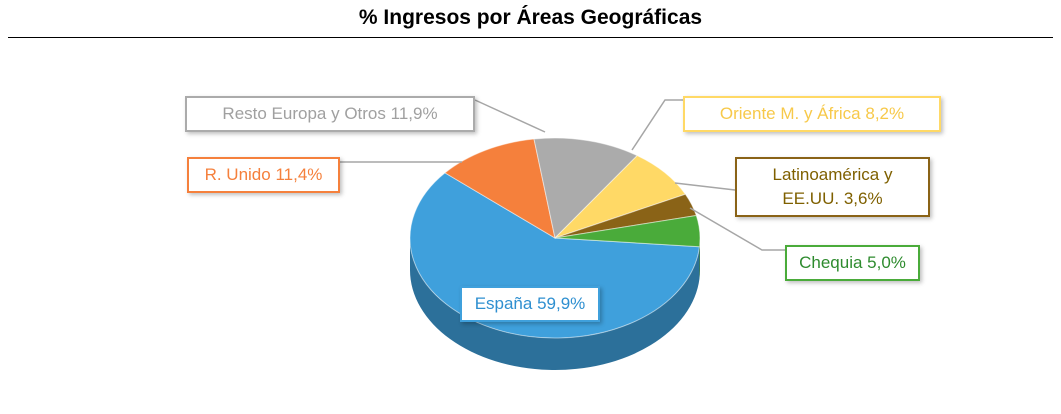  I want to click on label-category: Latinoamérica y EE.UU., so click(832, 186).